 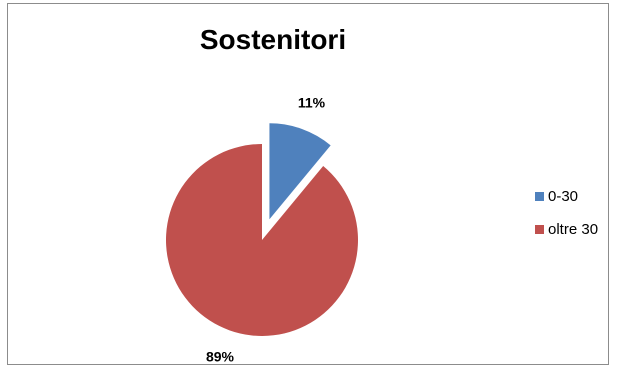 I want to click on legend-label-oltre-30: oltre 30, so click(x=573, y=229).